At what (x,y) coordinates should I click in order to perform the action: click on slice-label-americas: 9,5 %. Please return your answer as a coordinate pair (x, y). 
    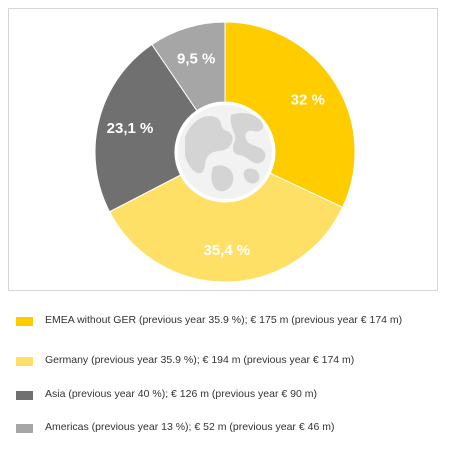
    Looking at the image, I should click on (196, 58).